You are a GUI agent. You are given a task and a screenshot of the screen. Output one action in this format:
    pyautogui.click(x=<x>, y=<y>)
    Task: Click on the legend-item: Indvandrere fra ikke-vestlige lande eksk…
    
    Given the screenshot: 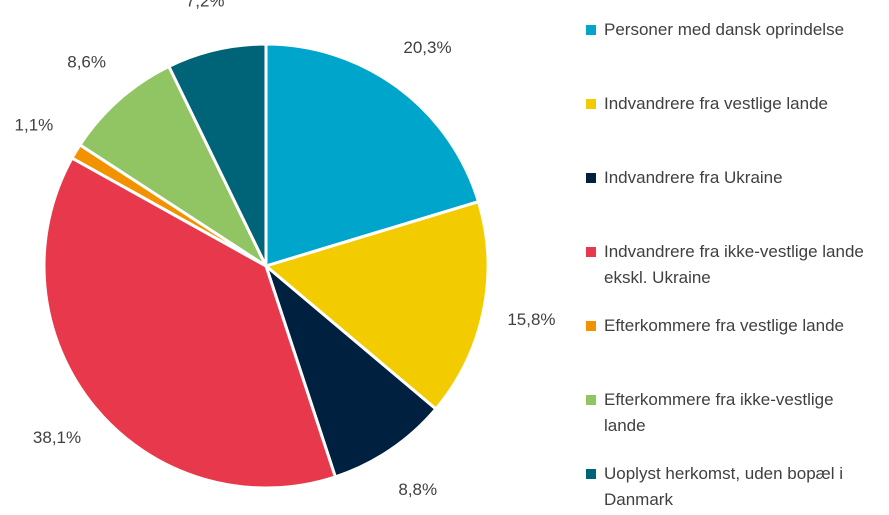 What is the action you would take?
    pyautogui.click(x=731, y=277)
    